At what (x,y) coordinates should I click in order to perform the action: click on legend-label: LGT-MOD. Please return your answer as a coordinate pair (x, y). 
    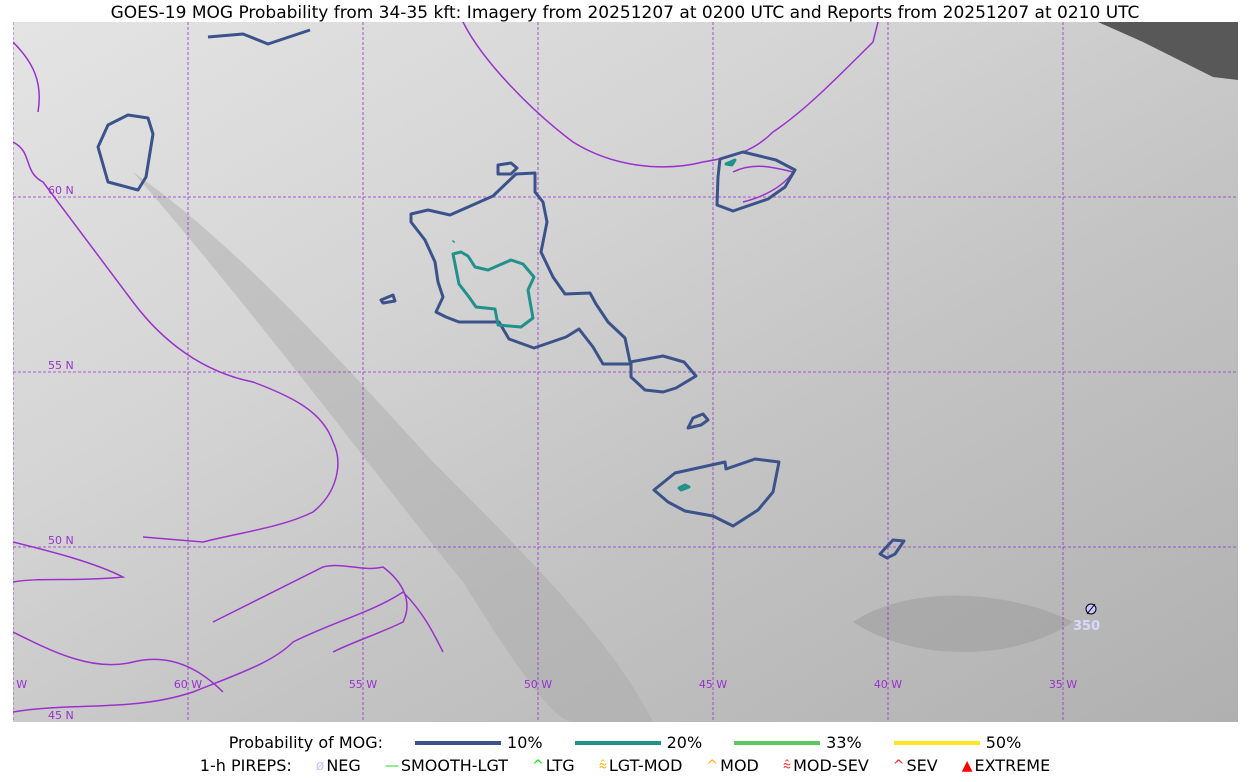
    Looking at the image, I should click on (645, 765).